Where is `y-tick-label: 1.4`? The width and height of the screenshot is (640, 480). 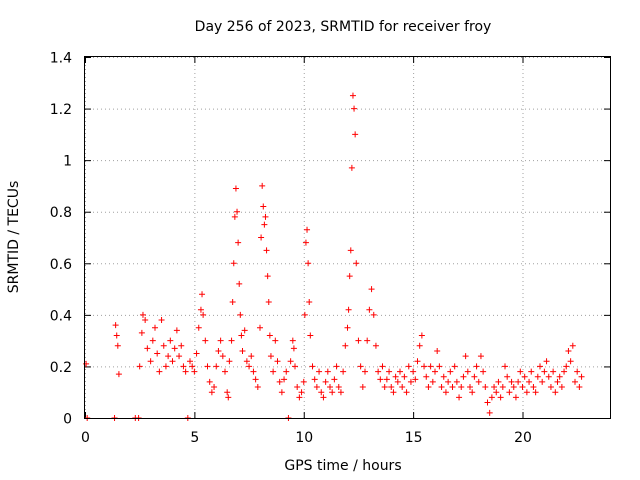
y-tick-label: 1.4 is located at coordinates (61, 59).